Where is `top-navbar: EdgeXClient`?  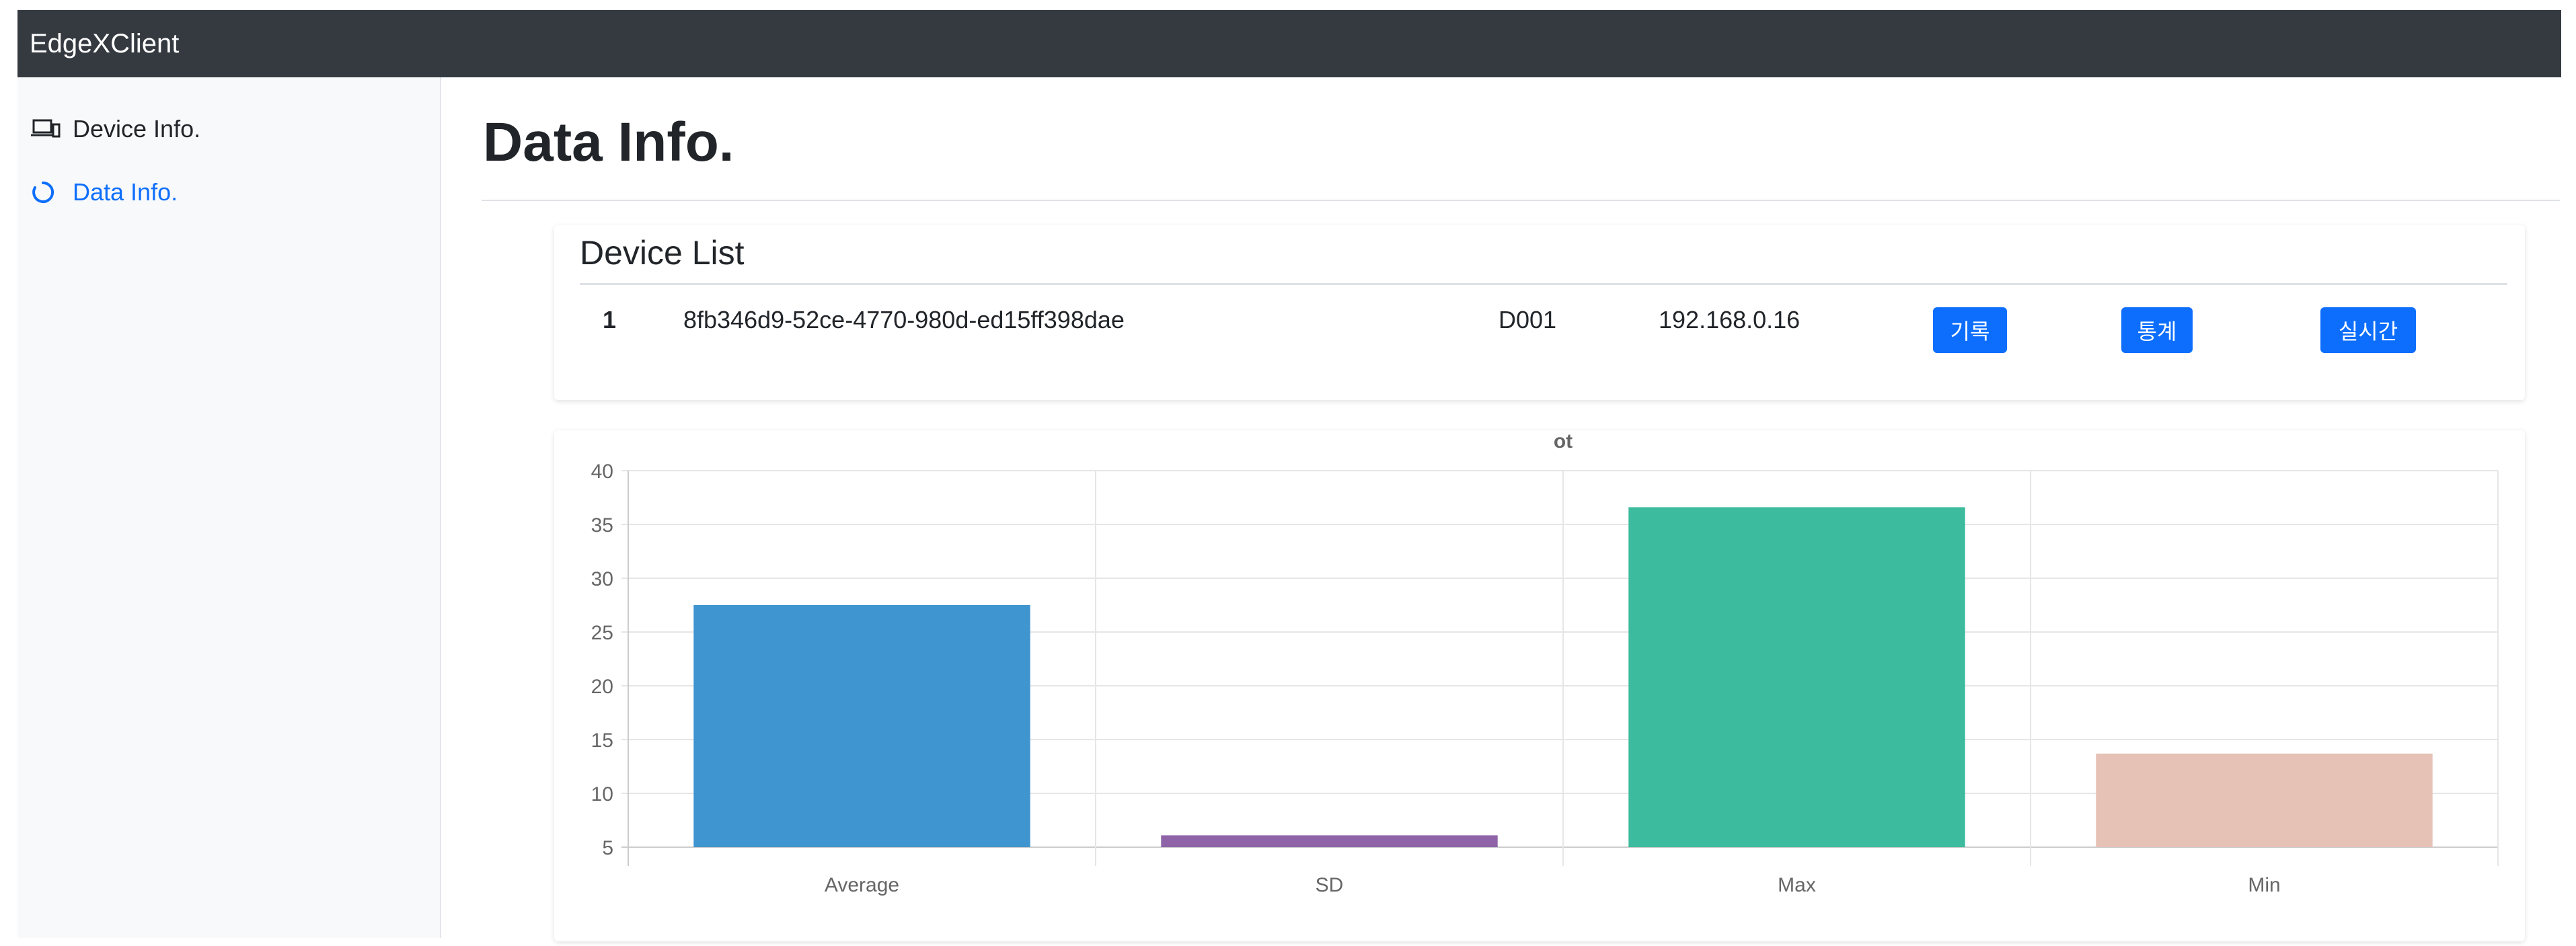
top-navbar: EdgeXClient is located at coordinates (1289, 43).